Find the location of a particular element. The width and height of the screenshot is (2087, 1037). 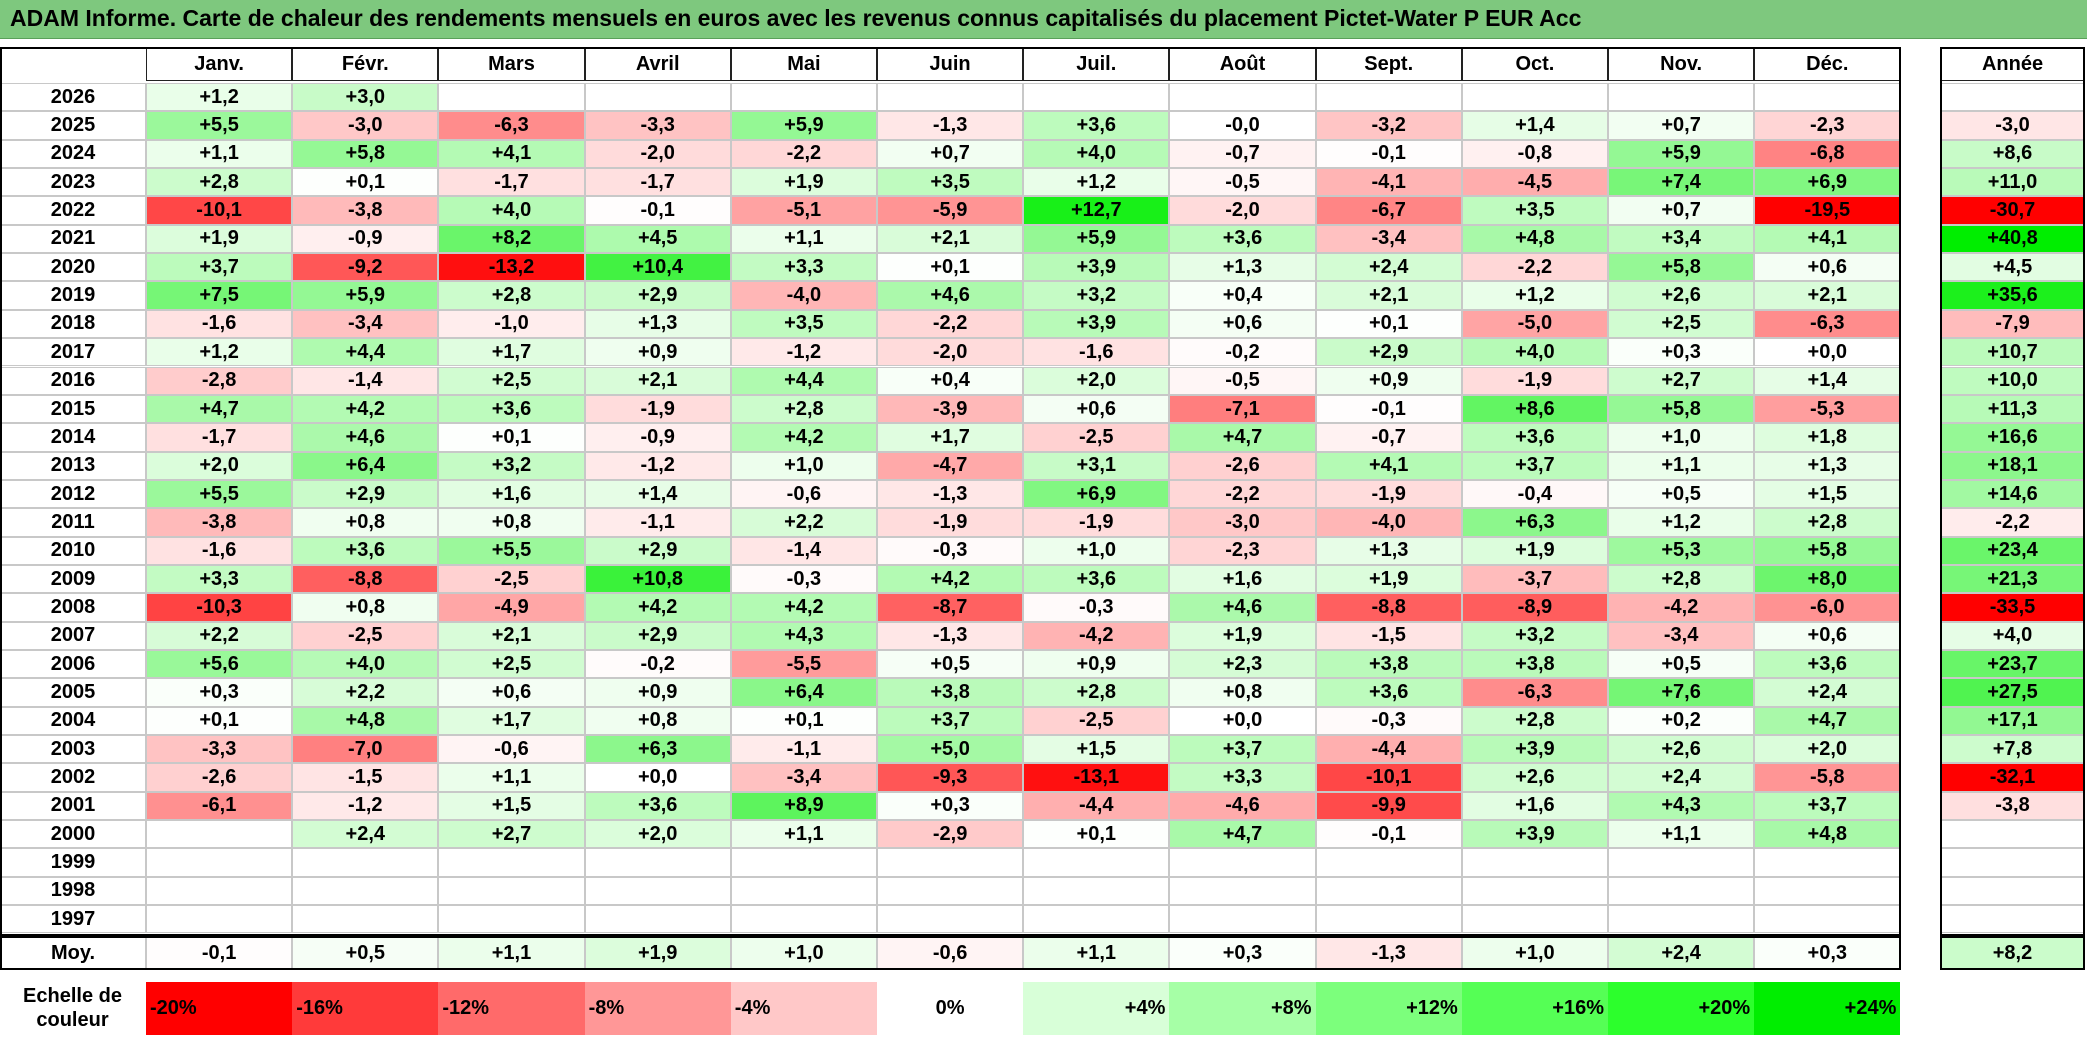

heatmap-cell: +2,6 is located at coordinates (1681, 749).